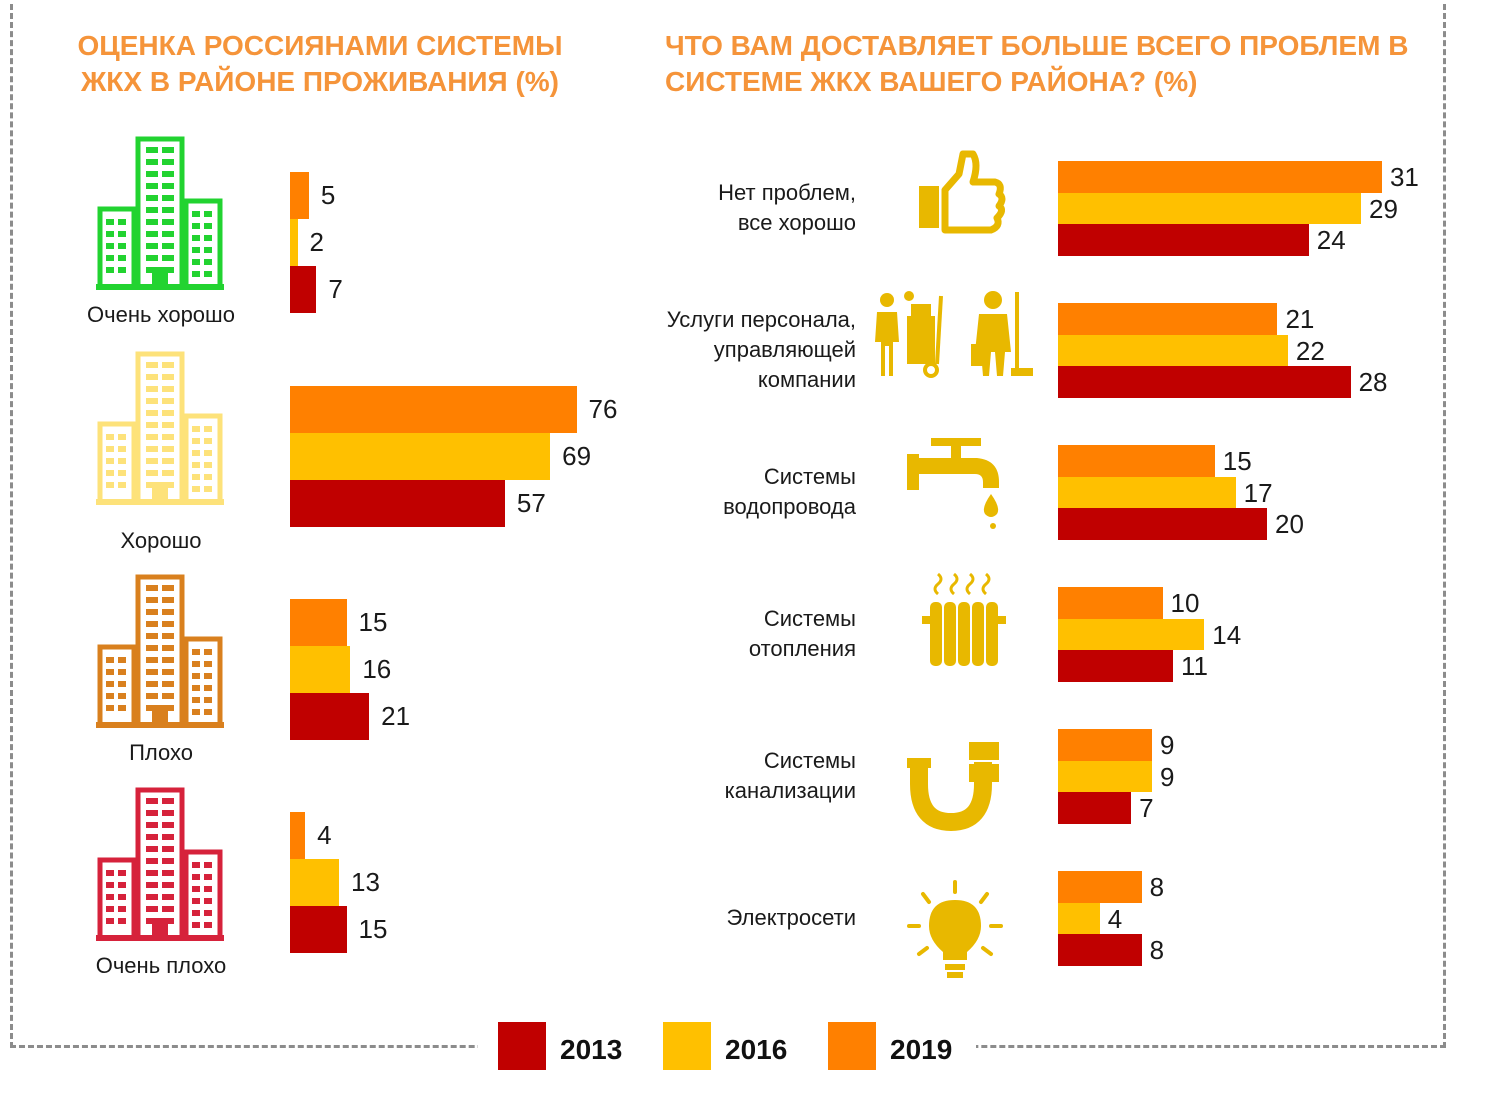  What do you see at coordinates (852, 1046) in the screenshot?
I see `legend-swatch-2019` at bounding box center [852, 1046].